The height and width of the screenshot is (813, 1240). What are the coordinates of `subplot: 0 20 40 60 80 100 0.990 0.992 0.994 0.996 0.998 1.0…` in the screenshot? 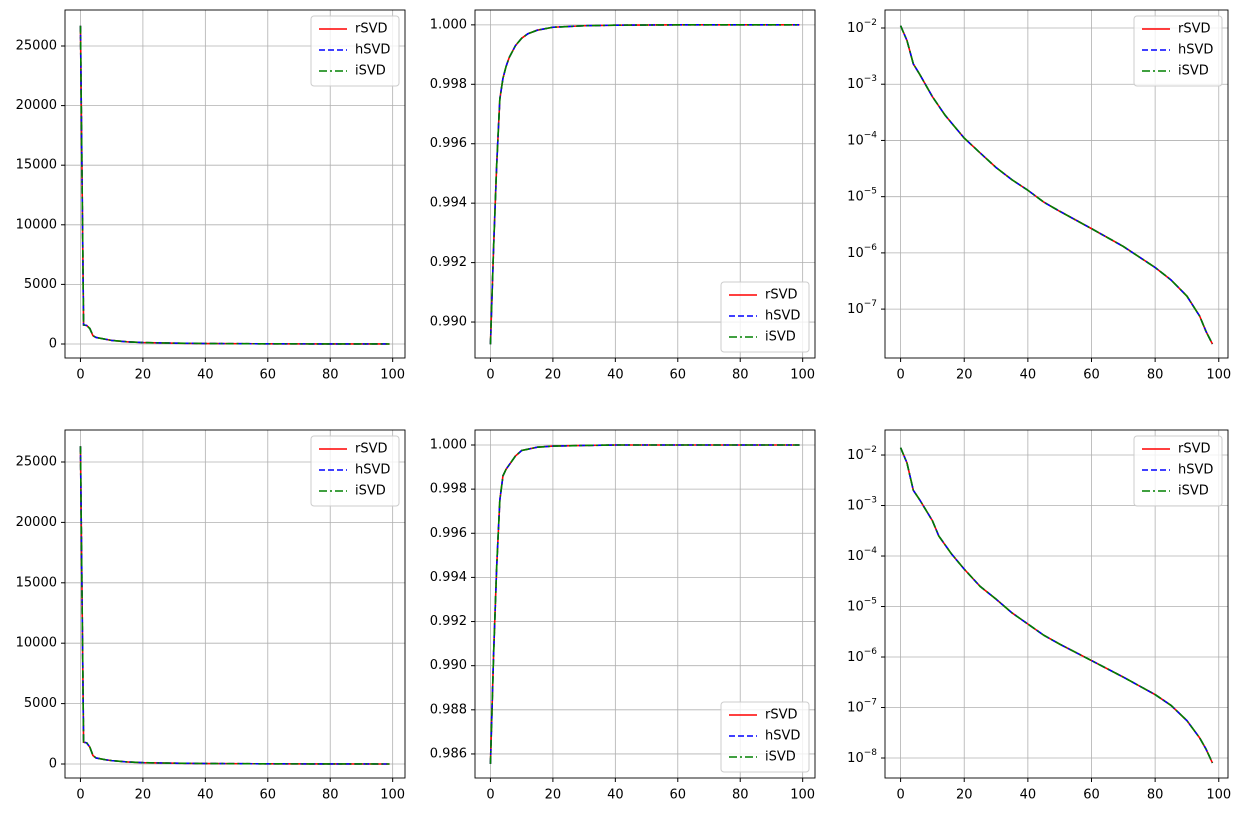 It's located at (623, 196).